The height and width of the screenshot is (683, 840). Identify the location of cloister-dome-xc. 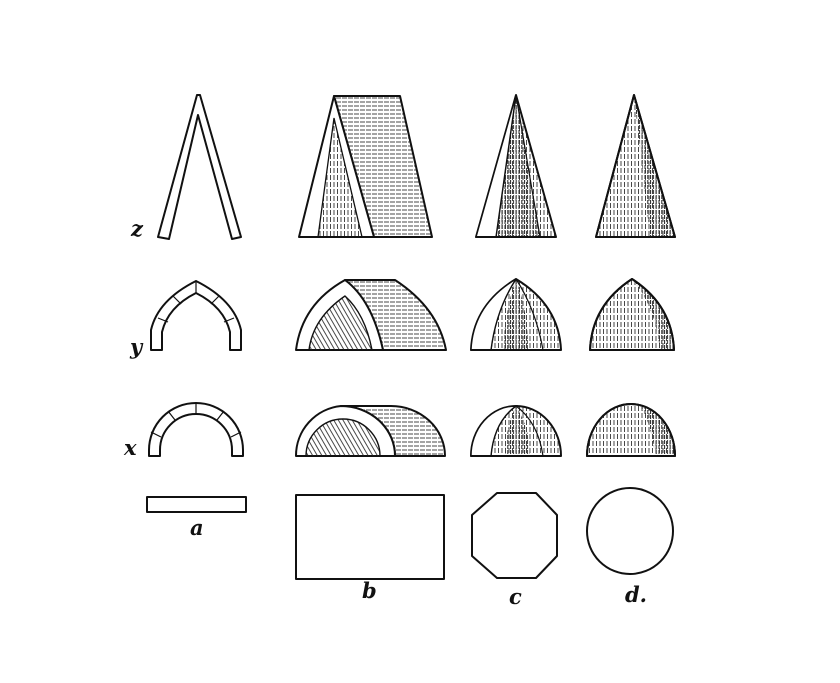
(516, 431).